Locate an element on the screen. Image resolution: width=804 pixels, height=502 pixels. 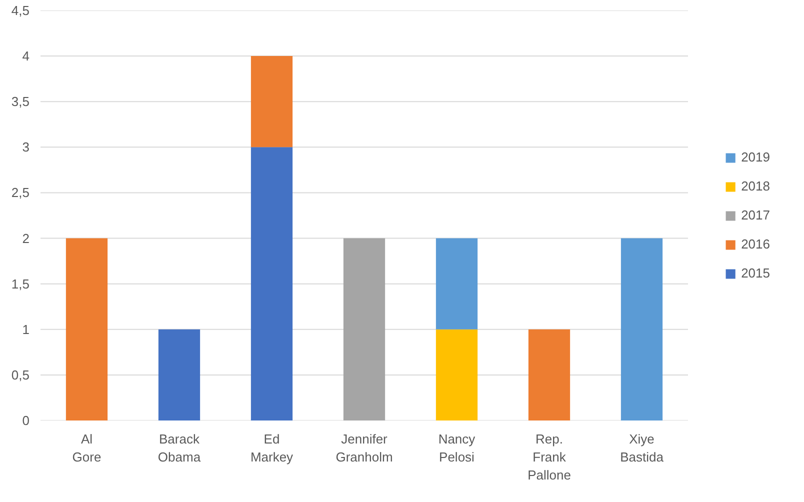
y-tick-label: 4,5 is located at coordinates (20, 10).